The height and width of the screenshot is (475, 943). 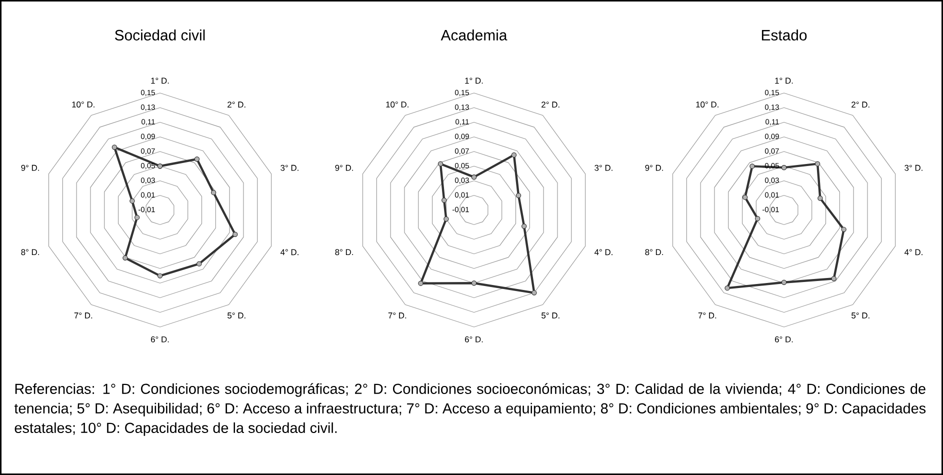 I want to click on chart-title: Estado, so click(x=784, y=35).